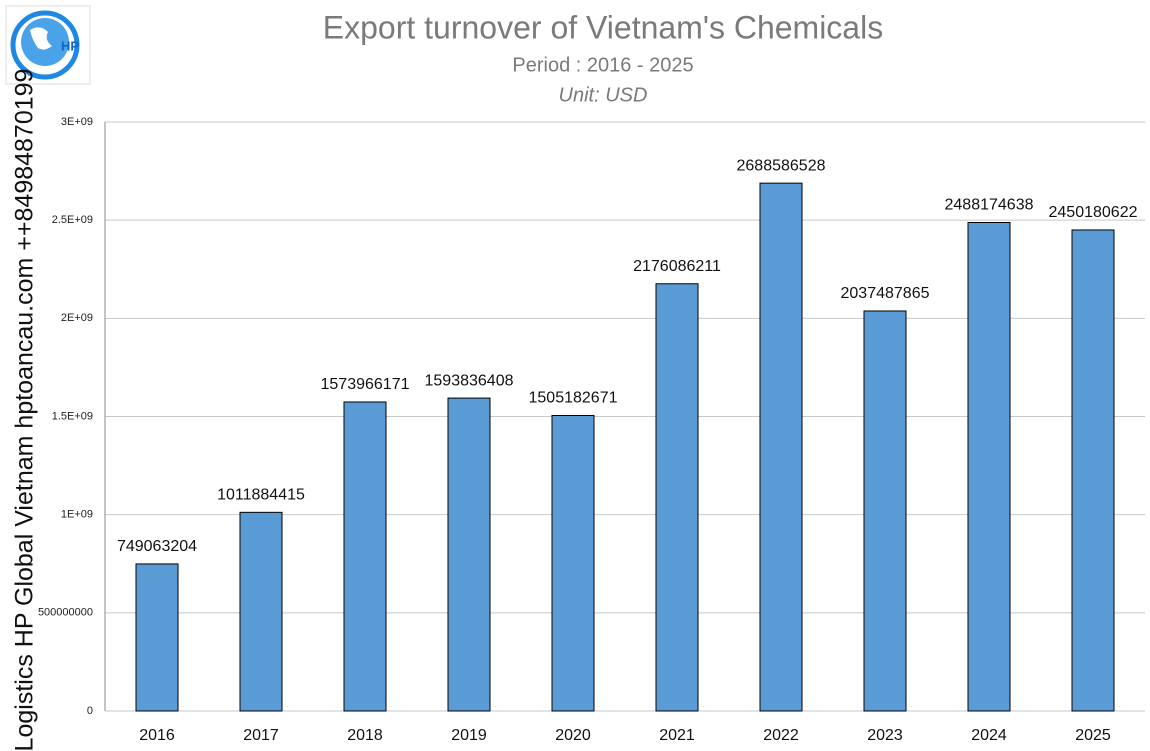 The width and height of the screenshot is (1150, 751). Describe the element at coordinates (157, 735) in the screenshot. I see `x-tick-label: 2016` at that location.